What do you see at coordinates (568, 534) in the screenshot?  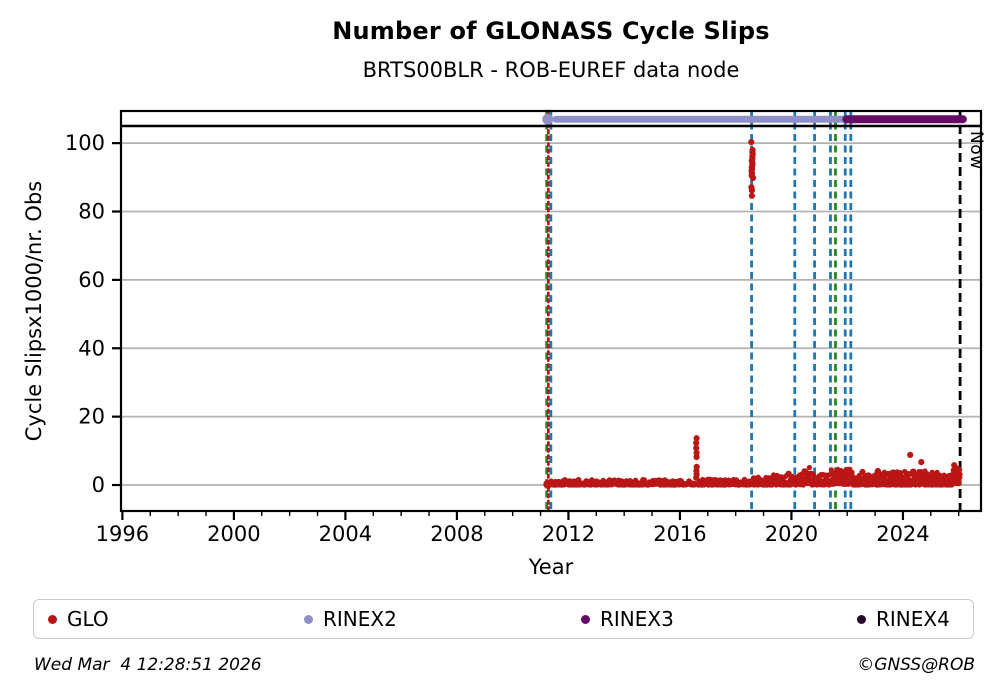 I see `svg-text: 2012` at bounding box center [568, 534].